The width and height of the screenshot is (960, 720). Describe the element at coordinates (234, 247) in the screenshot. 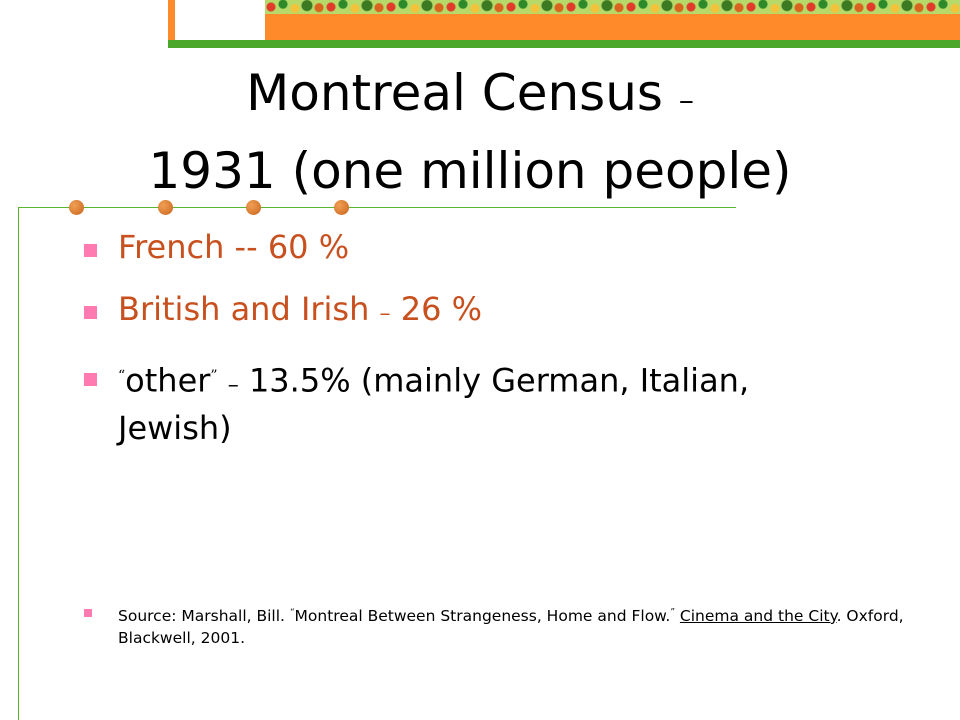

I see `bullet-text: French -- 60 %` at that location.